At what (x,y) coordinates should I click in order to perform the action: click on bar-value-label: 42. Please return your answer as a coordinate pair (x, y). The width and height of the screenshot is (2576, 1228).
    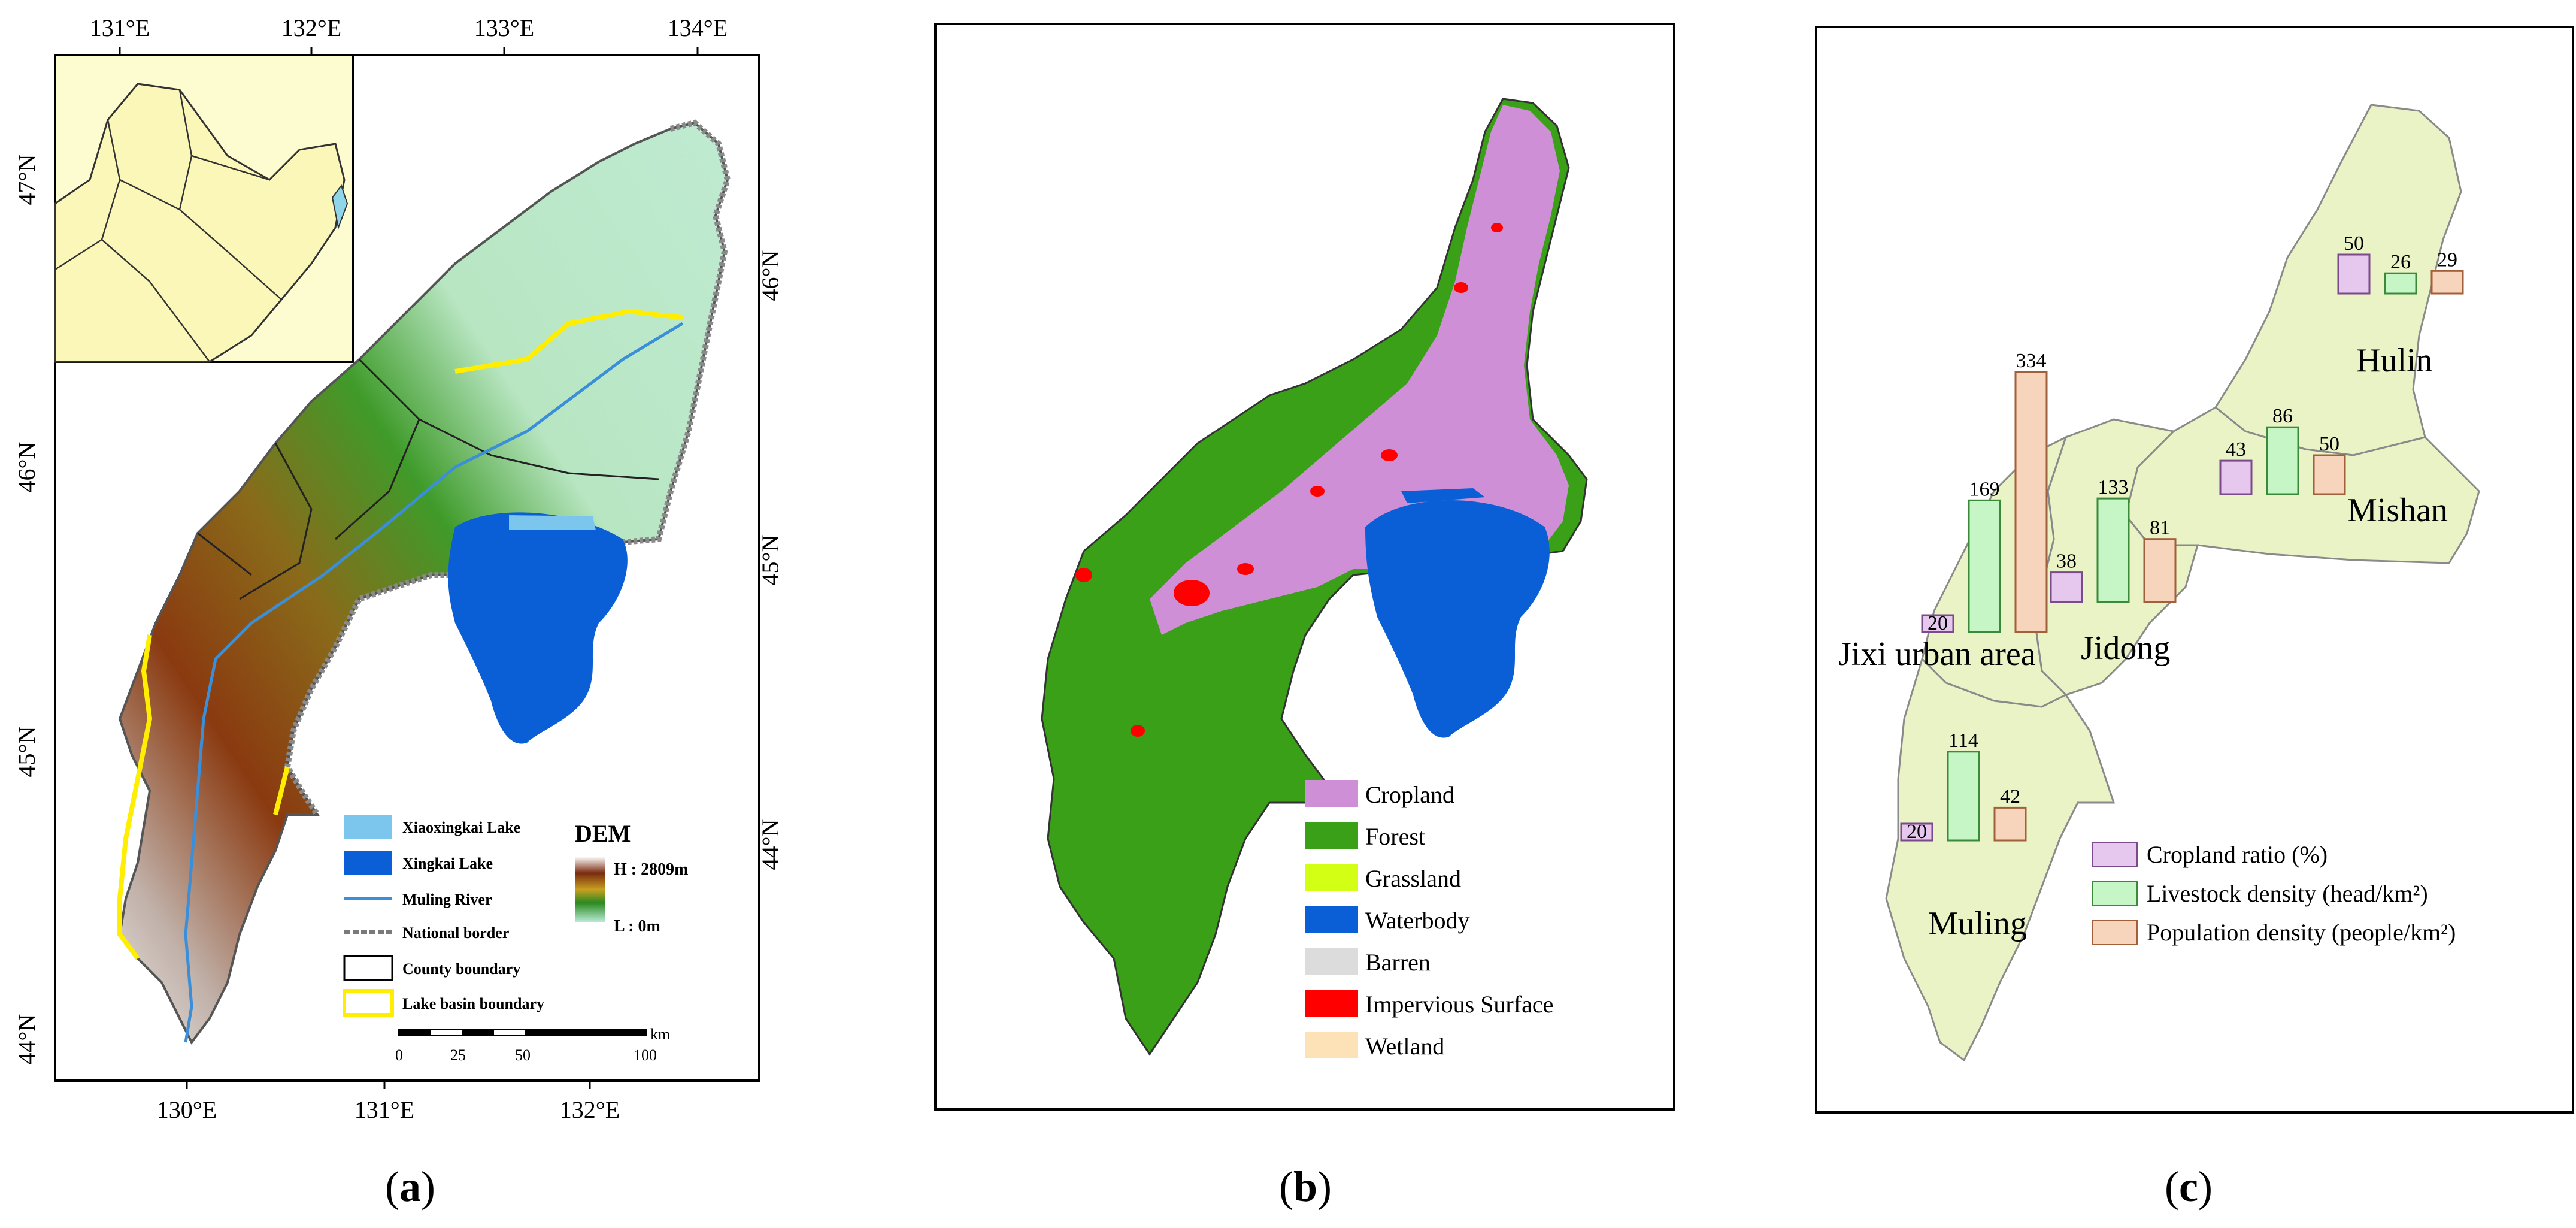
    Looking at the image, I should click on (2010, 796).